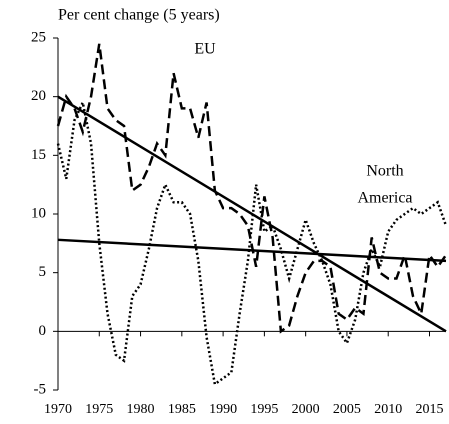 The height and width of the screenshot is (424, 449). What do you see at coordinates (139, 15) in the screenshot?
I see `chart-title: Per cent change (5 years)` at bounding box center [139, 15].